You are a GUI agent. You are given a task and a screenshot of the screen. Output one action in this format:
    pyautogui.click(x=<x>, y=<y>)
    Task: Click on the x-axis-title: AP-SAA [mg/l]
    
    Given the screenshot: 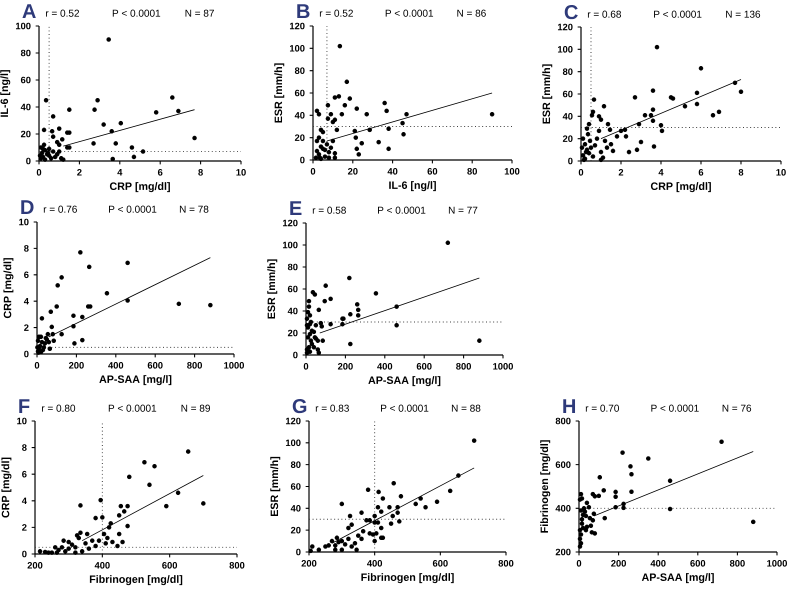 What is the action you would take?
    pyautogui.click(x=404, y=381)
    